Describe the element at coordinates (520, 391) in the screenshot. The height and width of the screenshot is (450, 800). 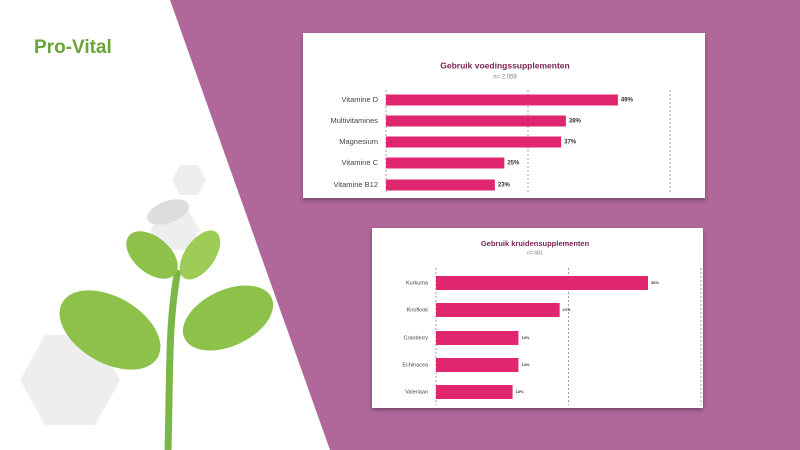
I see `value-label: 13%` at that location.